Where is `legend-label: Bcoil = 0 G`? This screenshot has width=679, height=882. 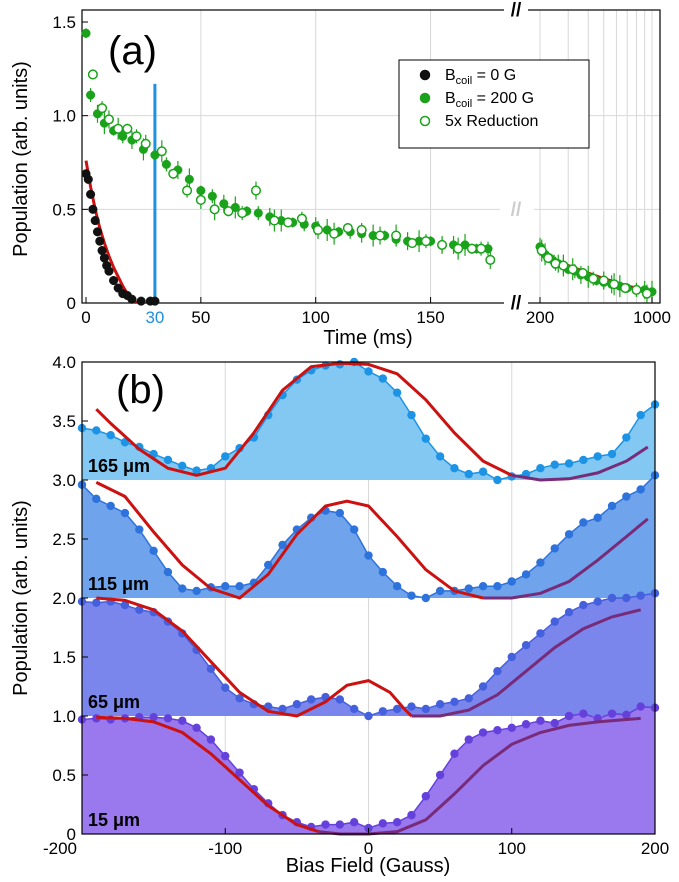
legend-label: Bcoil = 0 G is located at coordinates (480, 77).